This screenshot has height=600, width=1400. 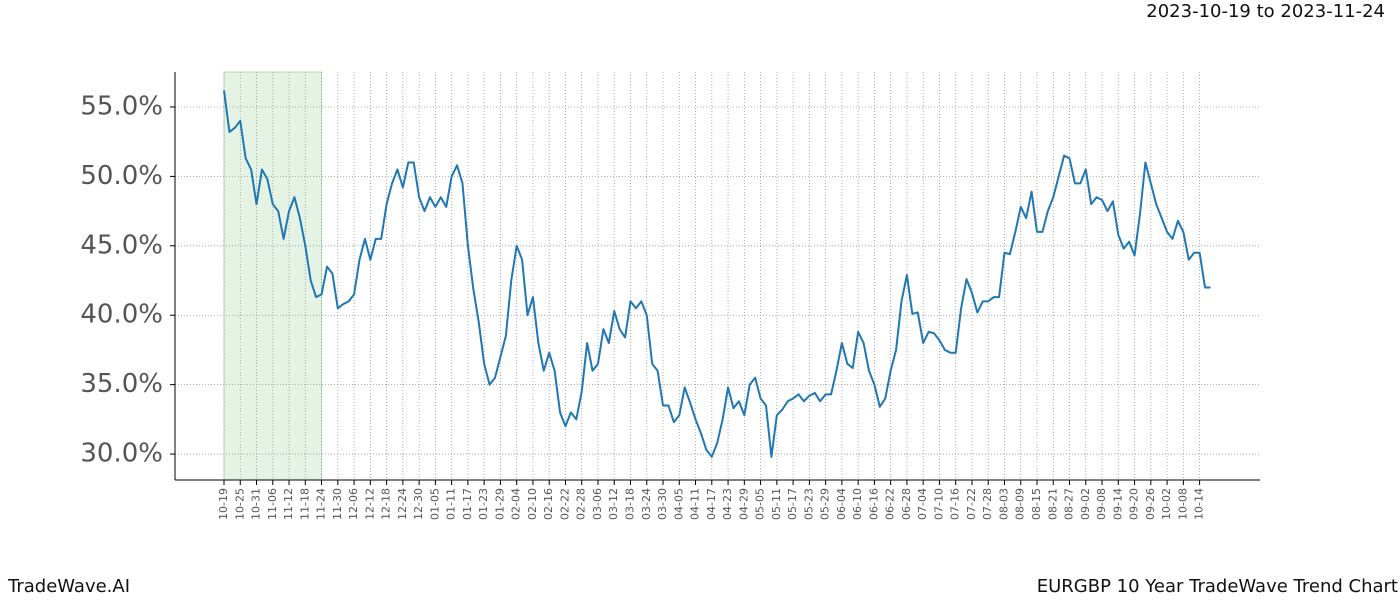 I want to click on x-tick-label: 11-24, so click(x=321, y=504).